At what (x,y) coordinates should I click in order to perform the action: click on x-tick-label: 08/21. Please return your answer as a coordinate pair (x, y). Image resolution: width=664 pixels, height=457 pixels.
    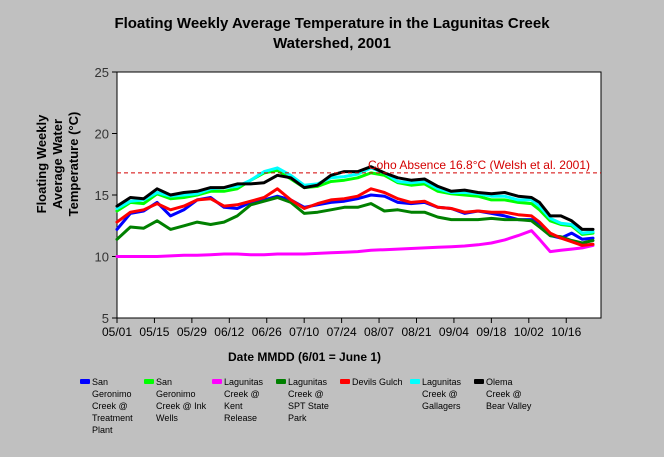
    Looking at the image, I should click on (416, 332).